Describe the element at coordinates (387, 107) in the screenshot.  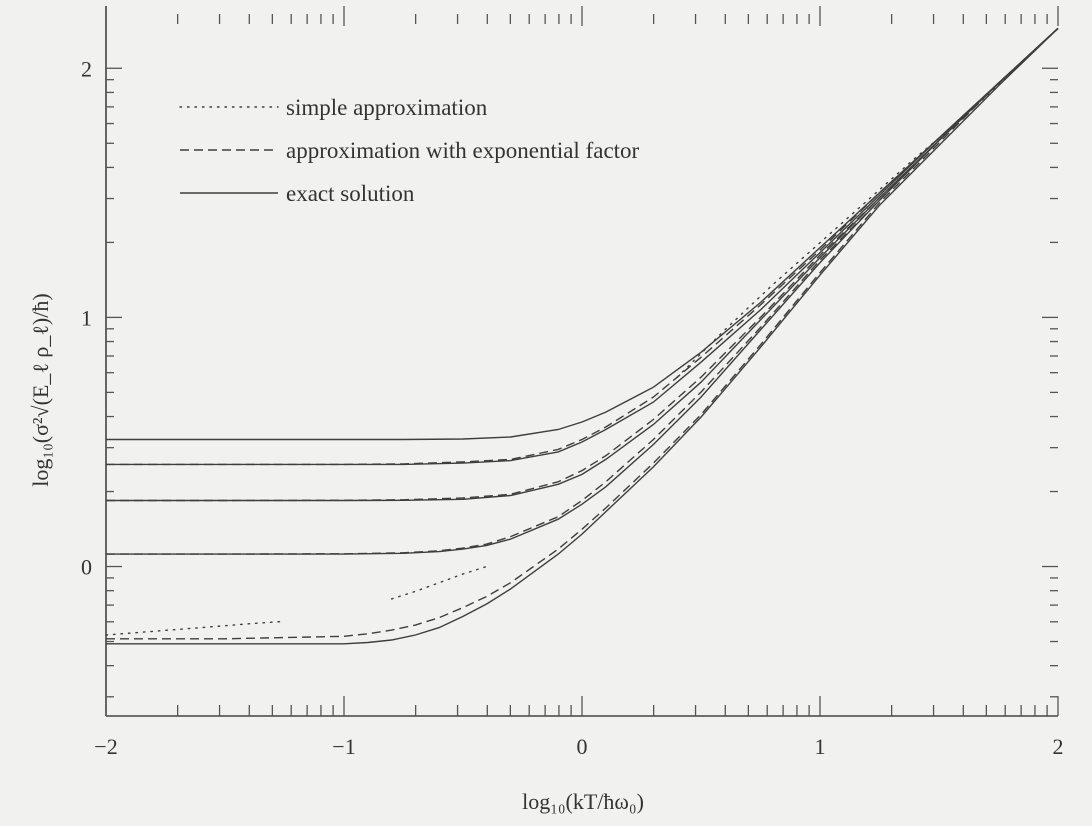
I see `legend-label: simple approximation` at that location.